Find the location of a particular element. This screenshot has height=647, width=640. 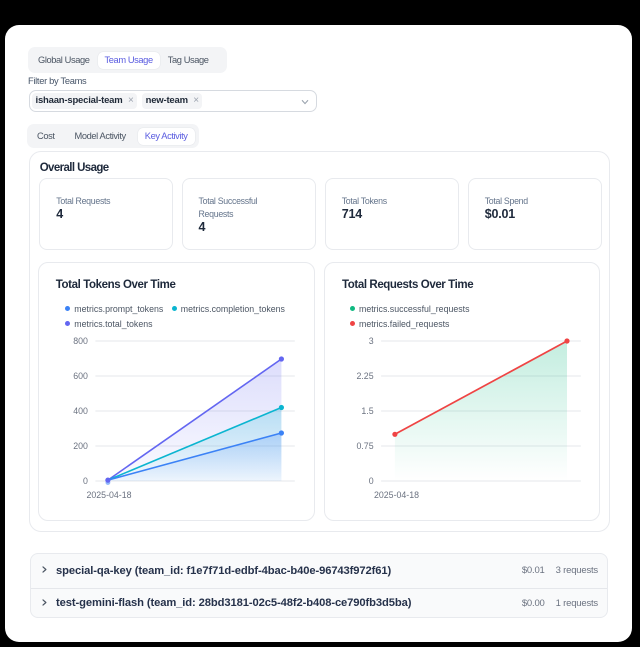

svg-text: 800 is located at coordinates (80, 341).